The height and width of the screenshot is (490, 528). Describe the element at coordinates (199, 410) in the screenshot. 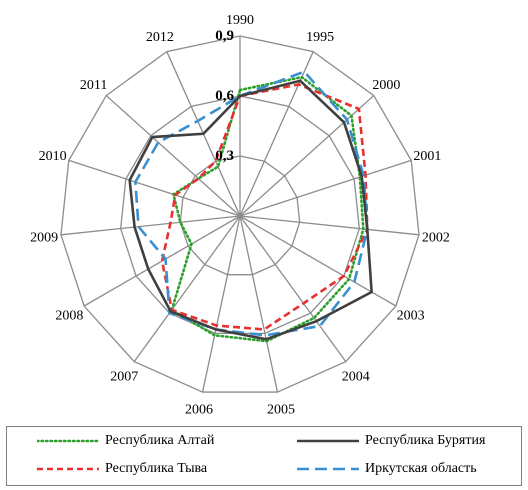

I see `category-label-2006: 2006` at that location.